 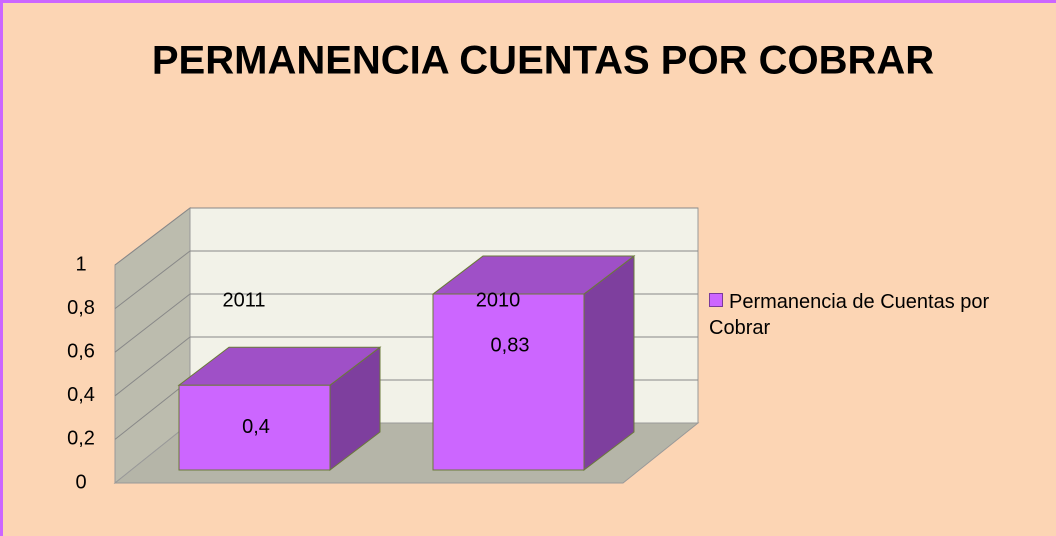 I want to click on value-label: 0,83, so click(x=510, y=345).